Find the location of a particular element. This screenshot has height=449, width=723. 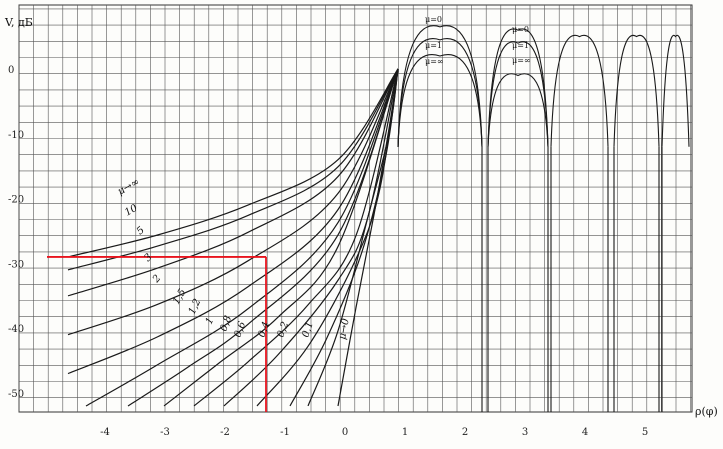

y-tick-label: 0 is located at coordinates (11, 70).